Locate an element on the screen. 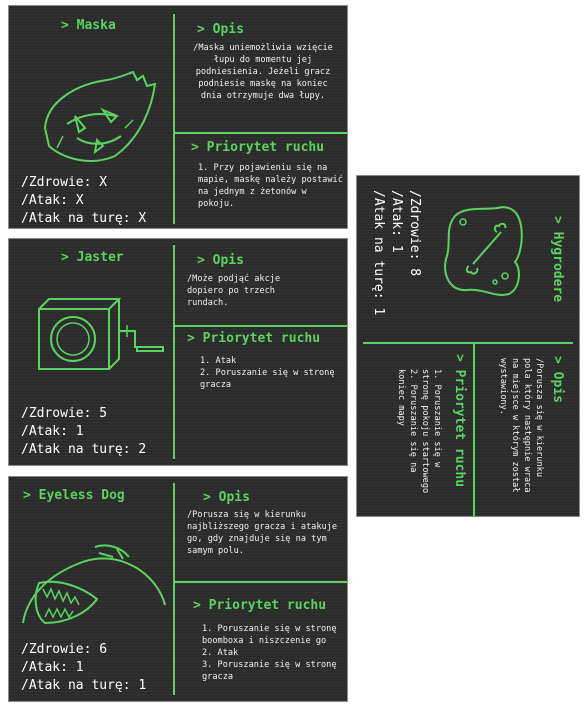  stats-block: /Zdrowie: 6 /Atak: 1 /Atak na turę: 1 is located at coordinates (83, 668).